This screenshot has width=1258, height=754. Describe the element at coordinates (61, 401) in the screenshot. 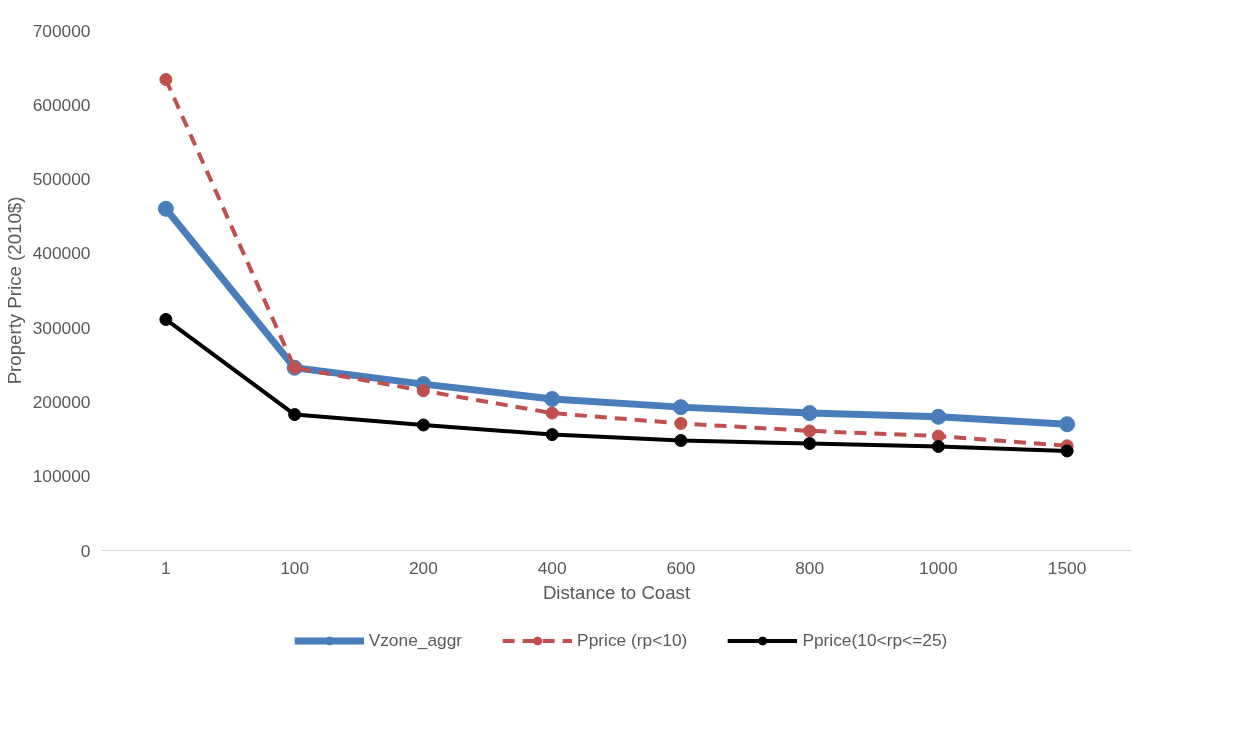

I see `y-tick-label: 200000` at that location.